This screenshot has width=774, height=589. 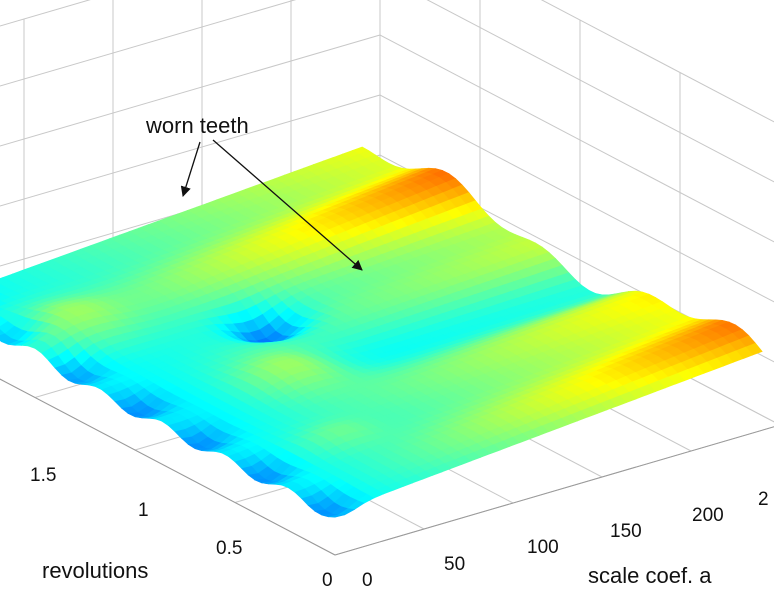 What do you see at coordinates (327, 579) in the screenshot?
I see `y-tick-label: 0` at bounding box center [327, 579].